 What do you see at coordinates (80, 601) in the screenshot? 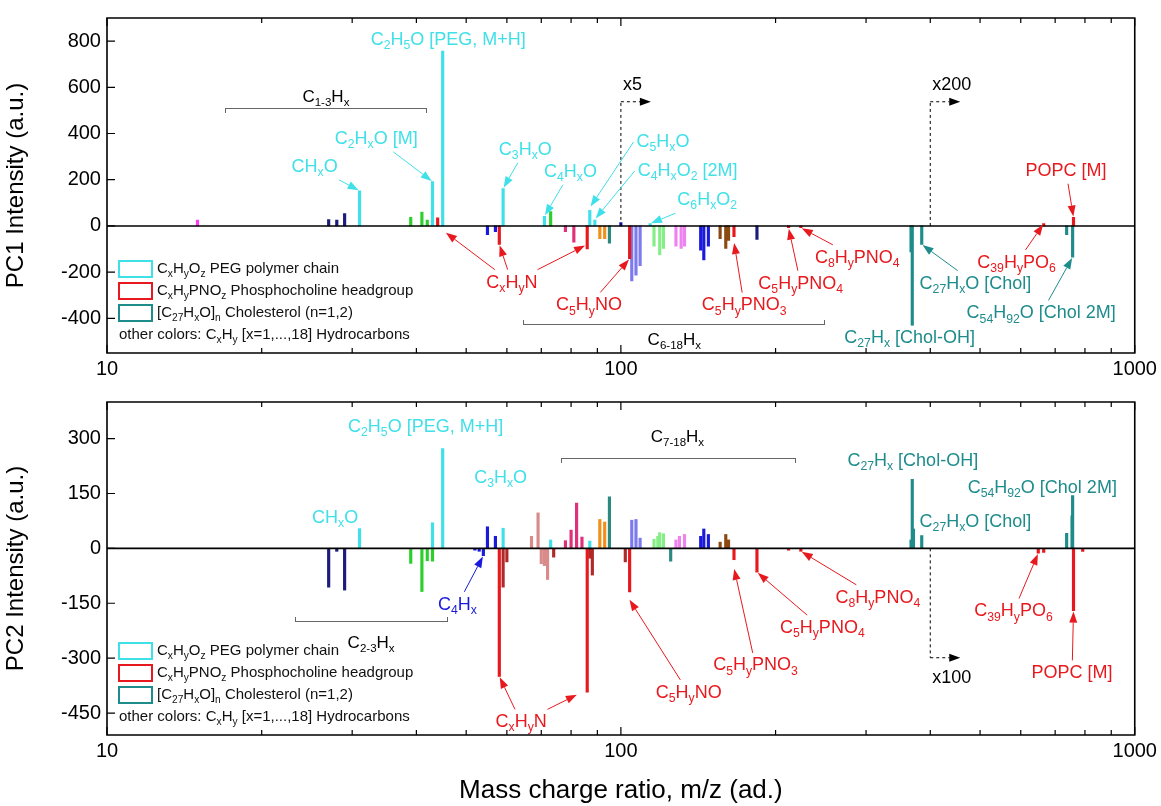
I see `y-tick-label: -150` at bounding box center [80, 601].